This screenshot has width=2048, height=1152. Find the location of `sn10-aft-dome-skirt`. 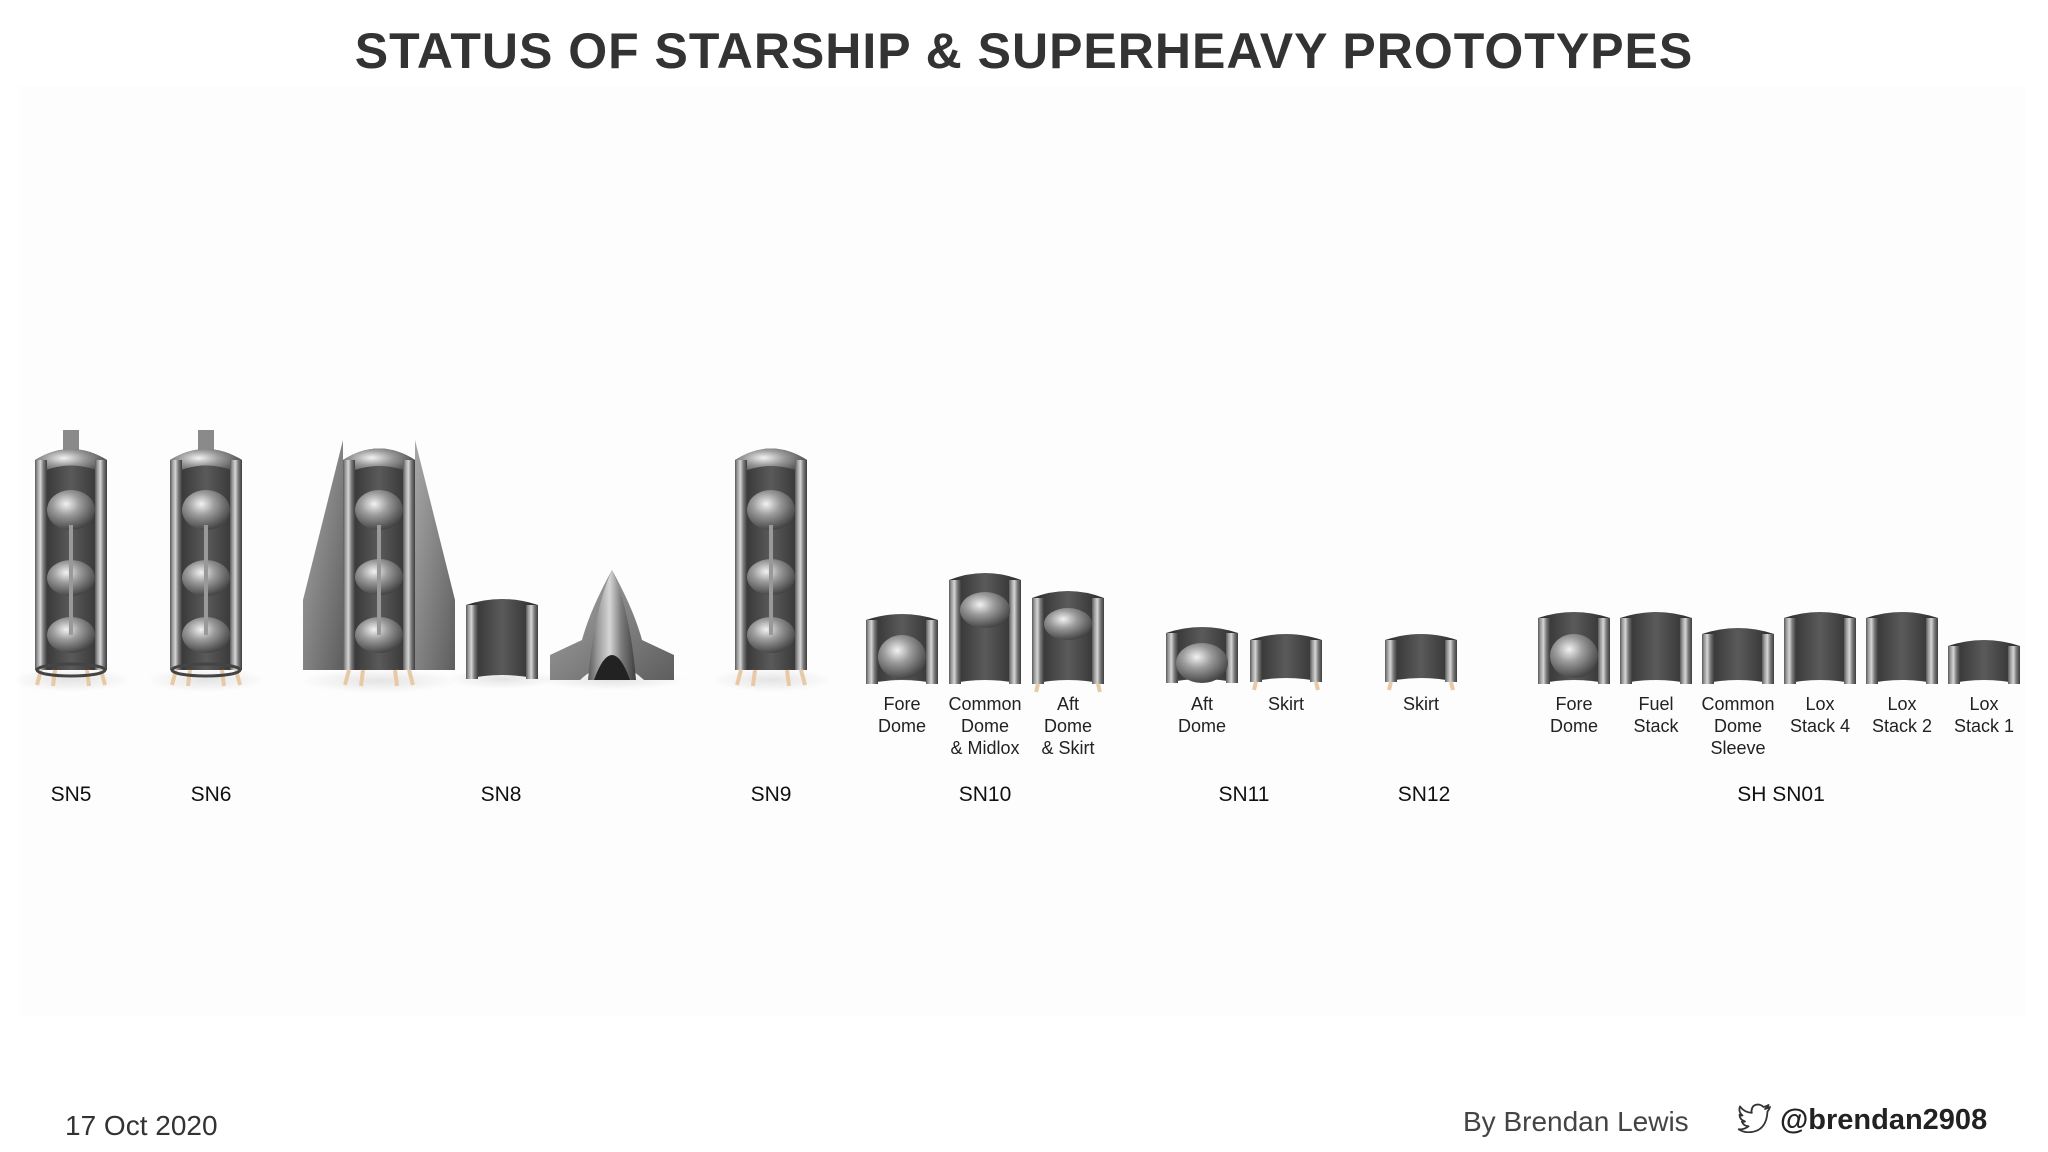

sn10-aft-dome-skirt is located at coordinates (1068, 642).